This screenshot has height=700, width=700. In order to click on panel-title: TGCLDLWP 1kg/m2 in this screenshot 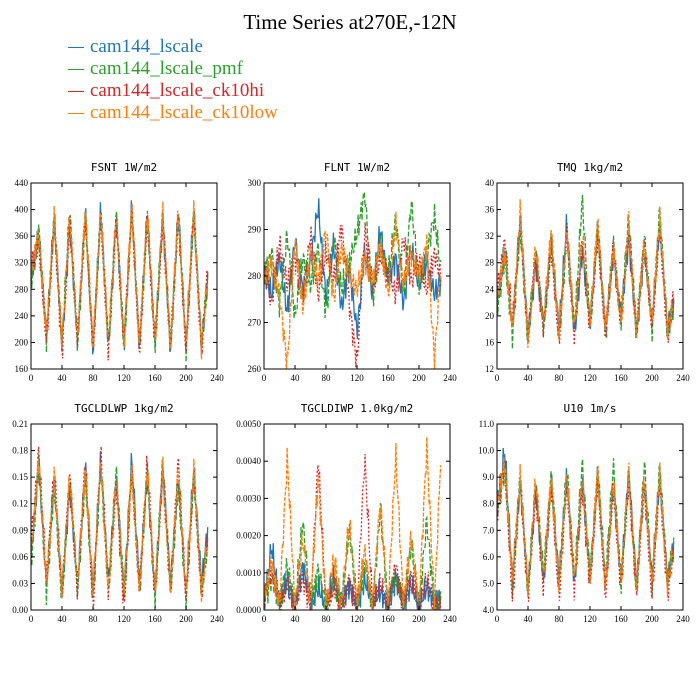, I will do `click(123, 408)`.